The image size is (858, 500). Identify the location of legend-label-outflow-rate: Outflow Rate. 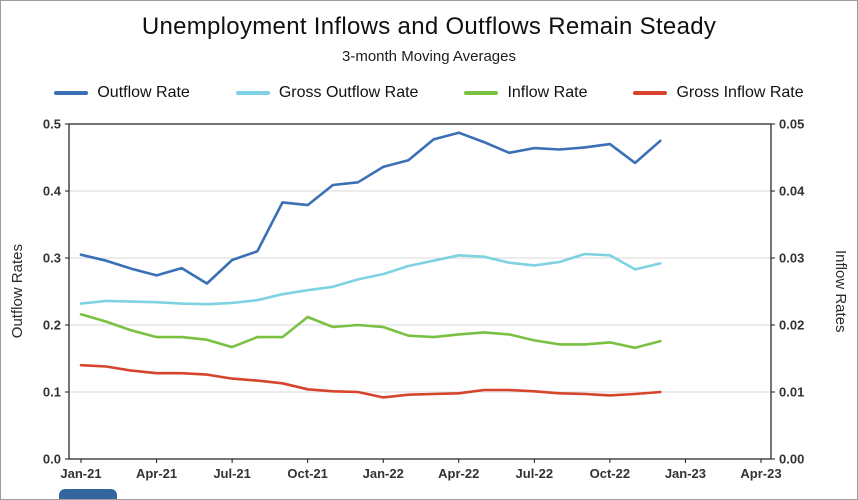
(143, 92).